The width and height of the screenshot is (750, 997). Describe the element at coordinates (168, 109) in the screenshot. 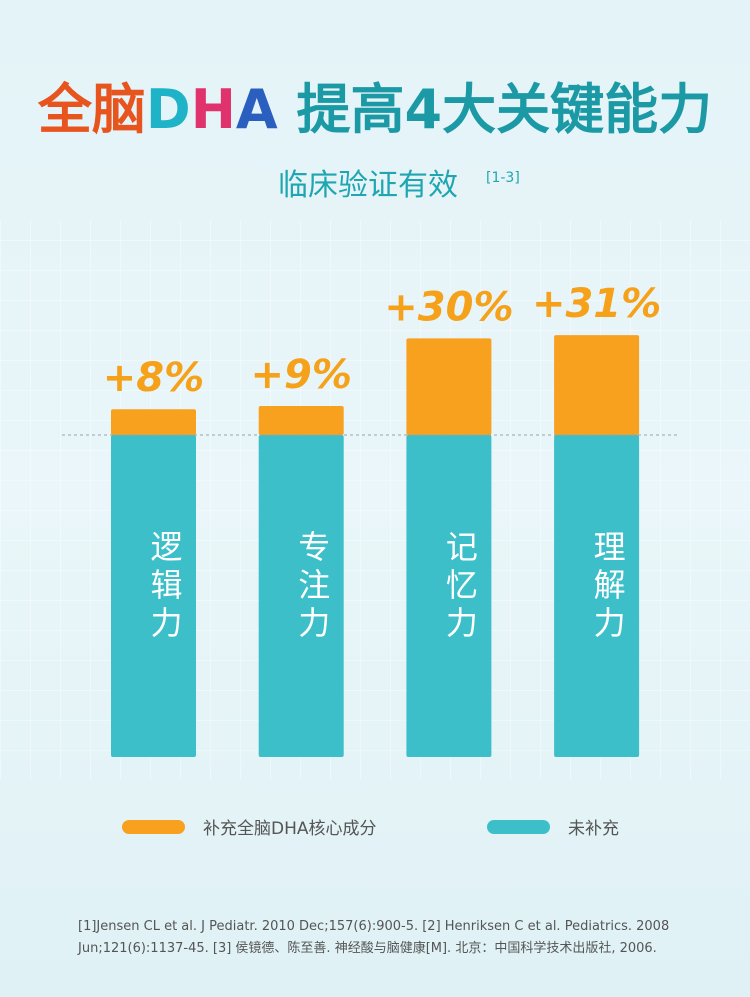

I see `title-part: D` at that location.